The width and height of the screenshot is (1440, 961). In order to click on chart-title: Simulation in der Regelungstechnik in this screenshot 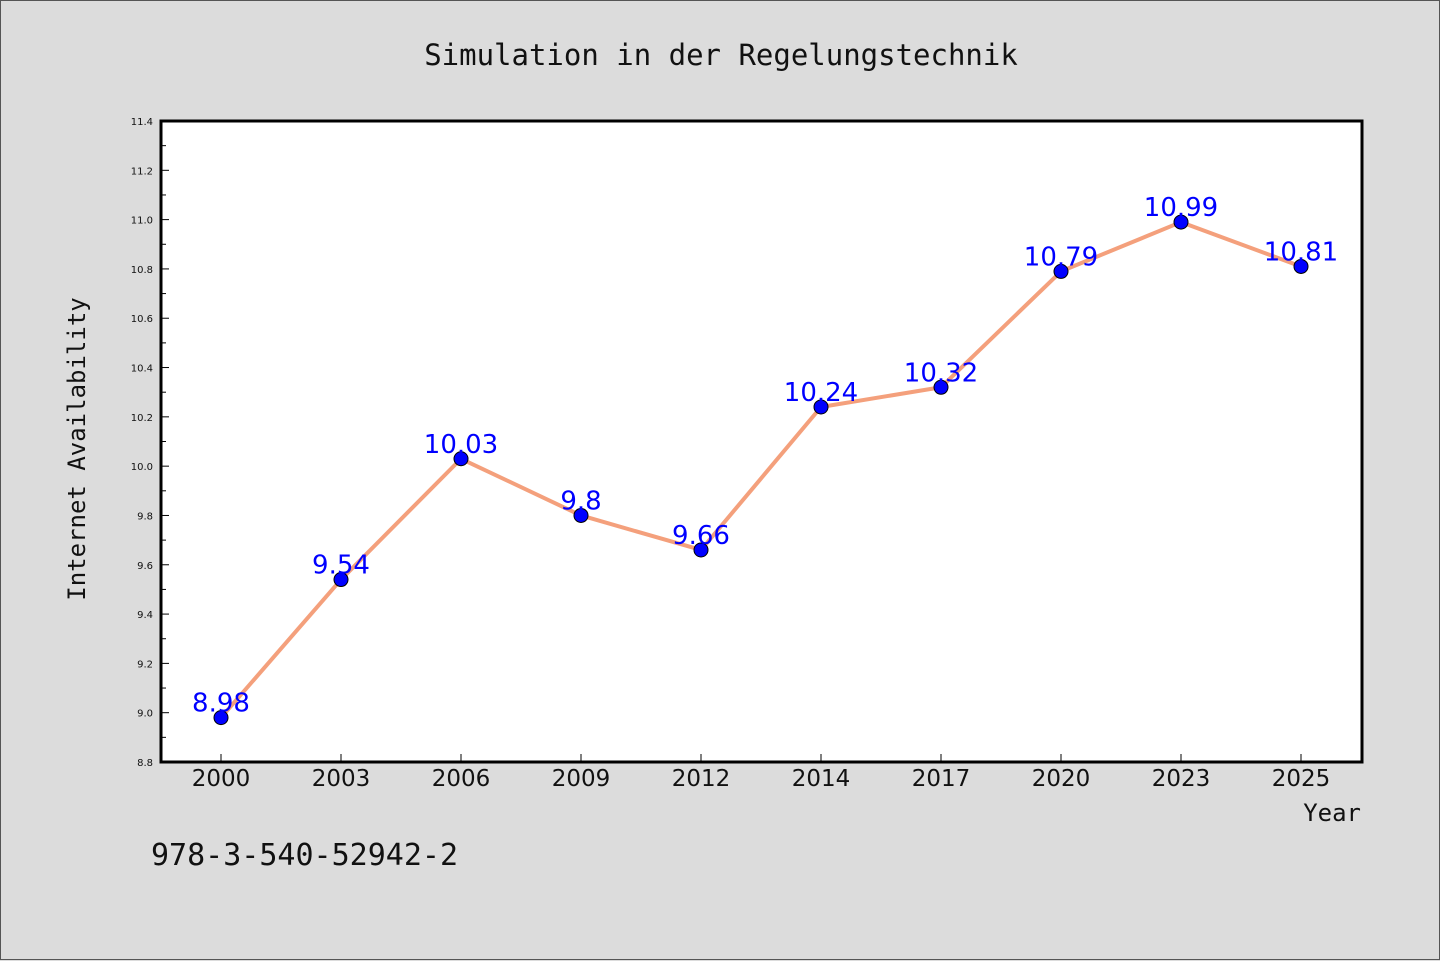, I will do `click(721, 55)`.